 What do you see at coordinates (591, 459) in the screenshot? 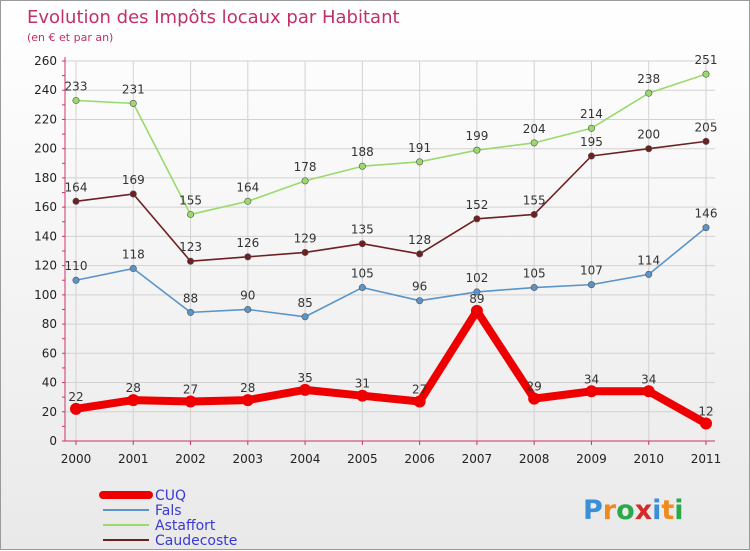
I see `x-tick-label-2009: 2009` at bounding box center [591, 459].